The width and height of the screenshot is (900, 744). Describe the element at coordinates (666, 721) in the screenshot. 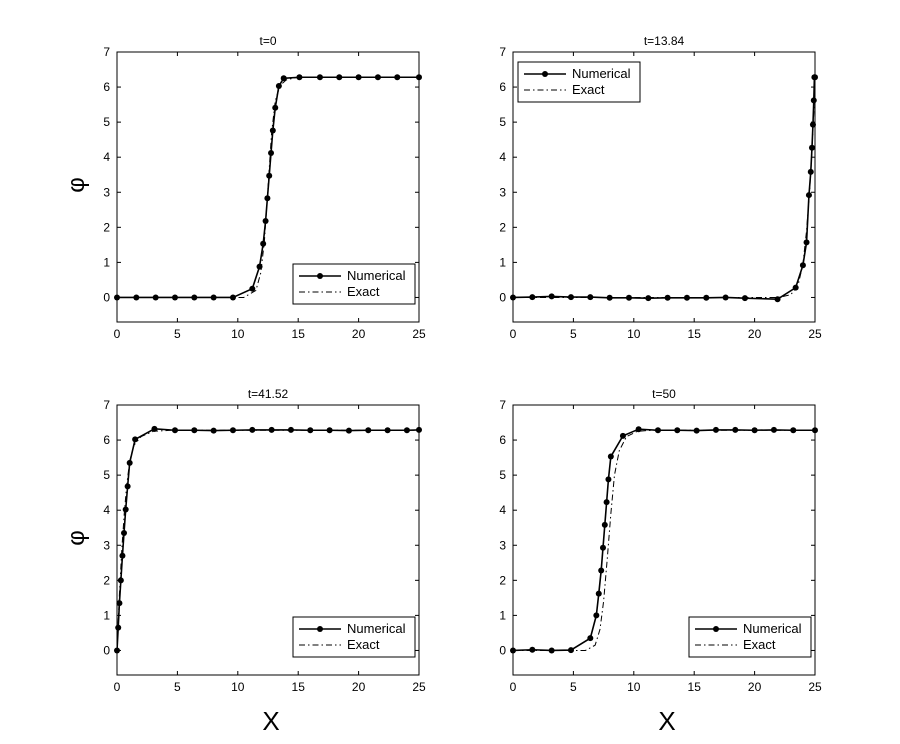

I see `x-axis-label: X` at that location.